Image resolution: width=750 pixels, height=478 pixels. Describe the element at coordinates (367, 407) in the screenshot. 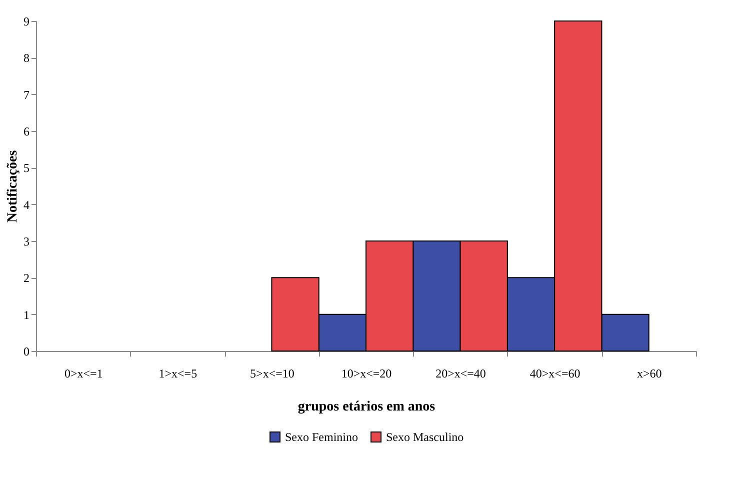

I see `x-axis-title: grupos etários em anos` at that location.